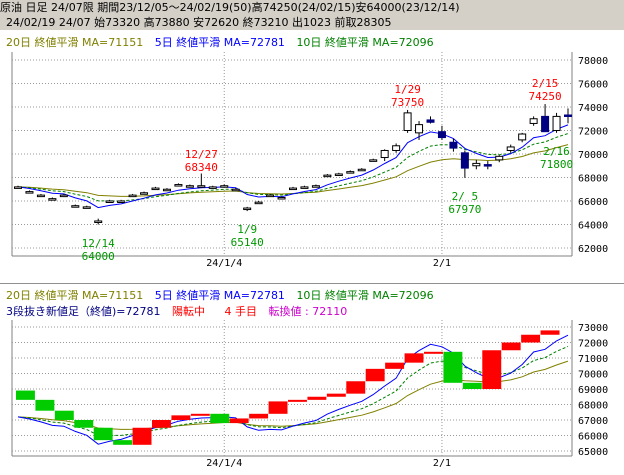 The image size is (624, 475). What do you see at coordinates (593, 132) in the screenshot?
I see `top-axis-tick-label: 72000` at bounding box center [593, 132].